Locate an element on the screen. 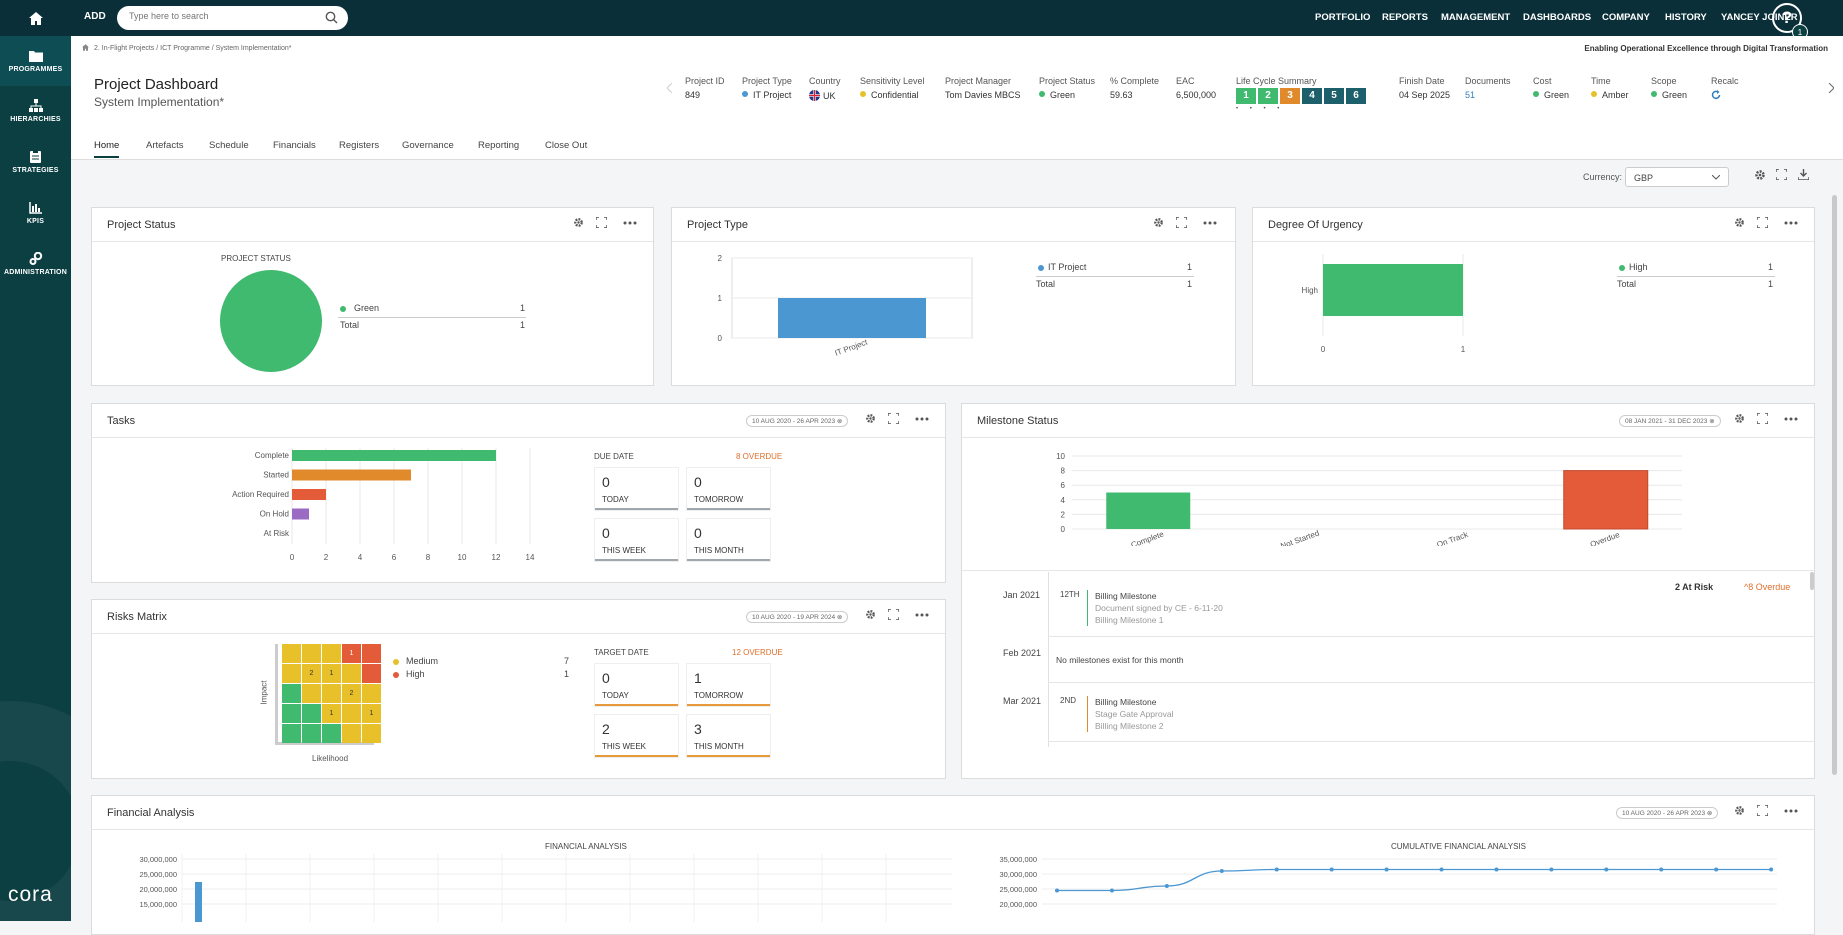  nav-company: COMPANY is located at coordinates (1626, 17).